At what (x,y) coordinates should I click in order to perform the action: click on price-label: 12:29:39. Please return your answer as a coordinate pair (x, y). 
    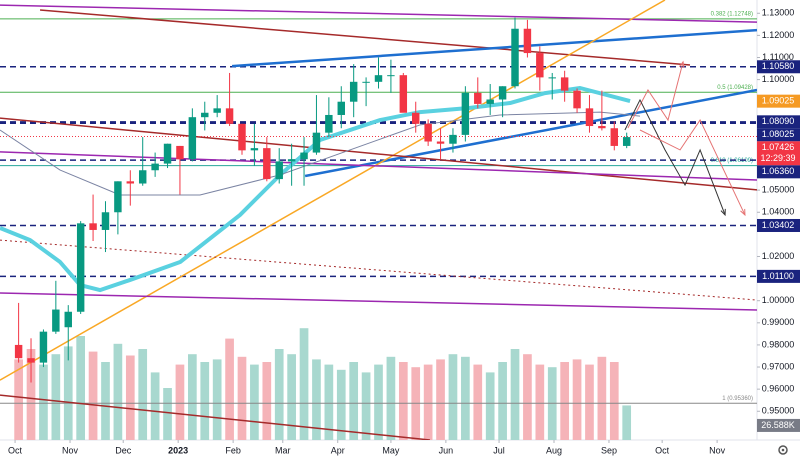
    Looking at the image, I should click on (777, 158).